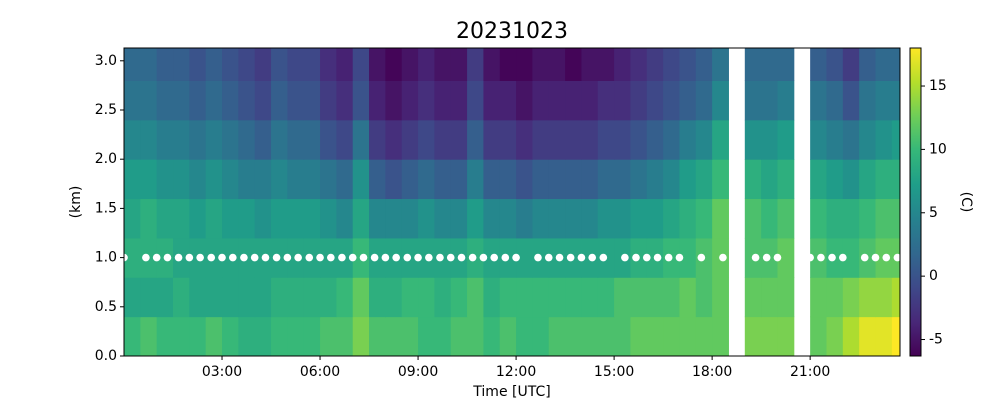 This screenshot has width=1000, height=400. What do you see at coordinates (614, 372) in the screenshot?
I see `x-tick-label: 15:00` at bounding box center [614, 372].